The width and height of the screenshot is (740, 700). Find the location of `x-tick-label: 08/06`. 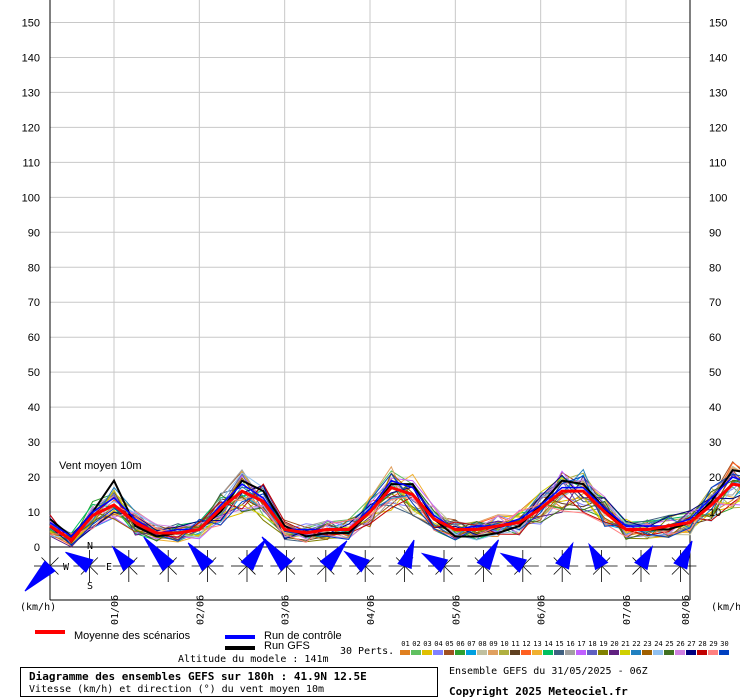

x-tick-label: 08/06 is located at coordinates (686, 610).